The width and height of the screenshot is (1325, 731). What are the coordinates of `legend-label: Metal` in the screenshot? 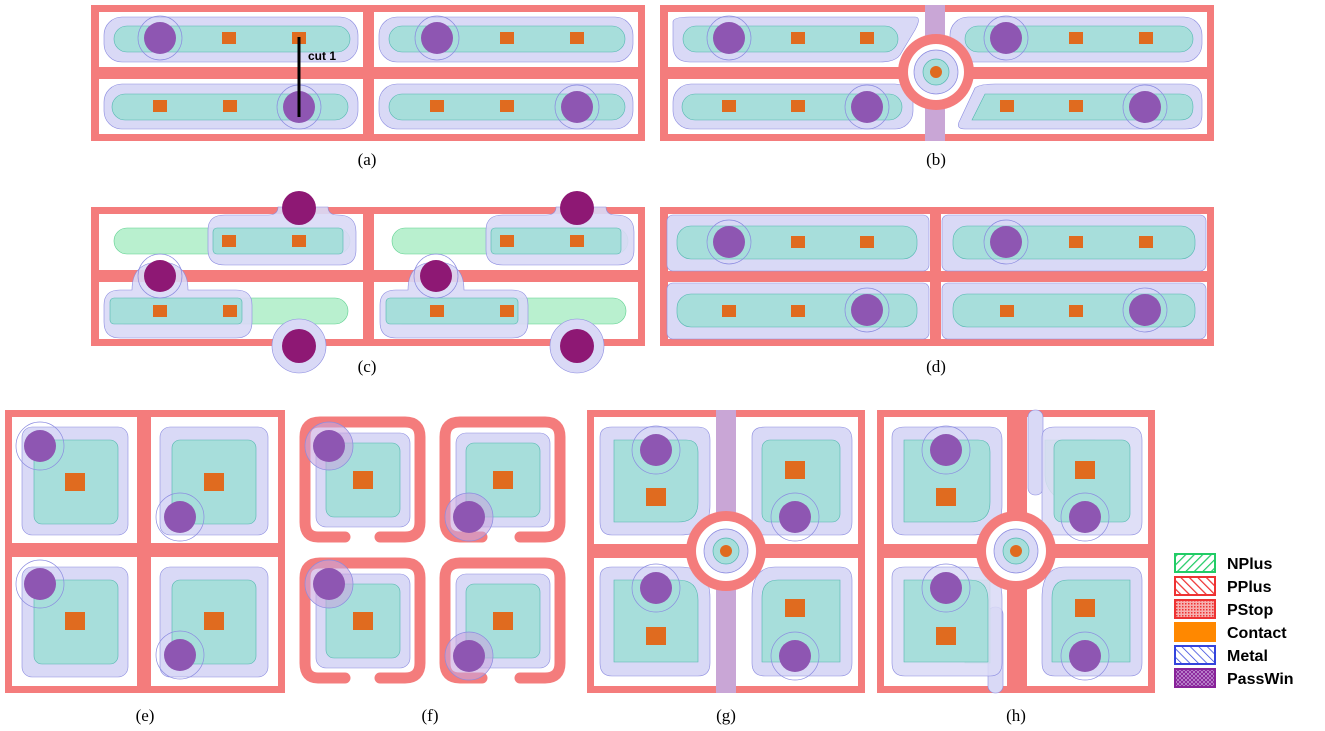 It's located at (1247, 656).